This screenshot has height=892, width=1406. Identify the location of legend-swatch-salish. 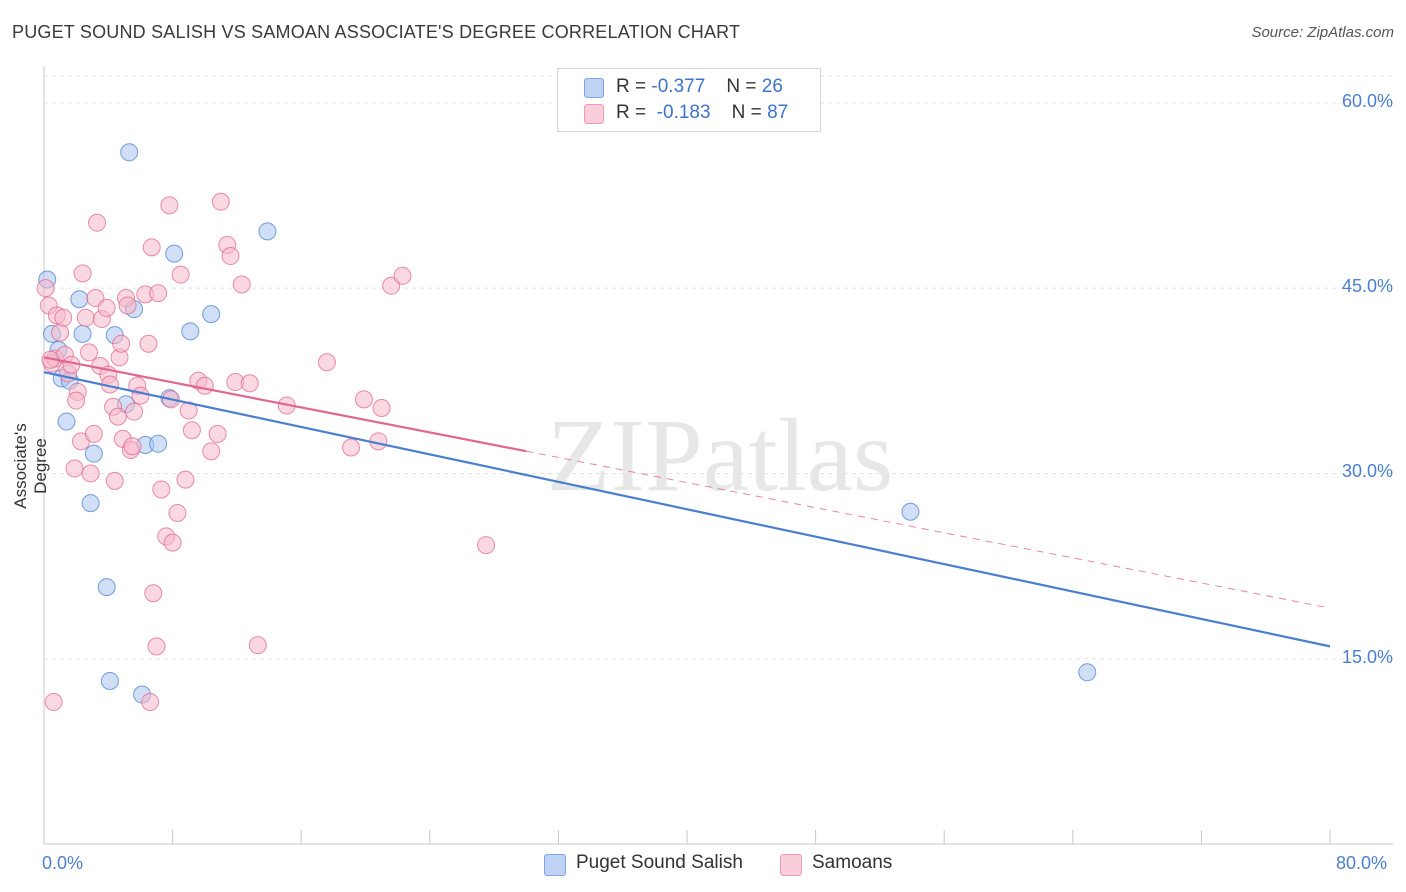
(555, 865).